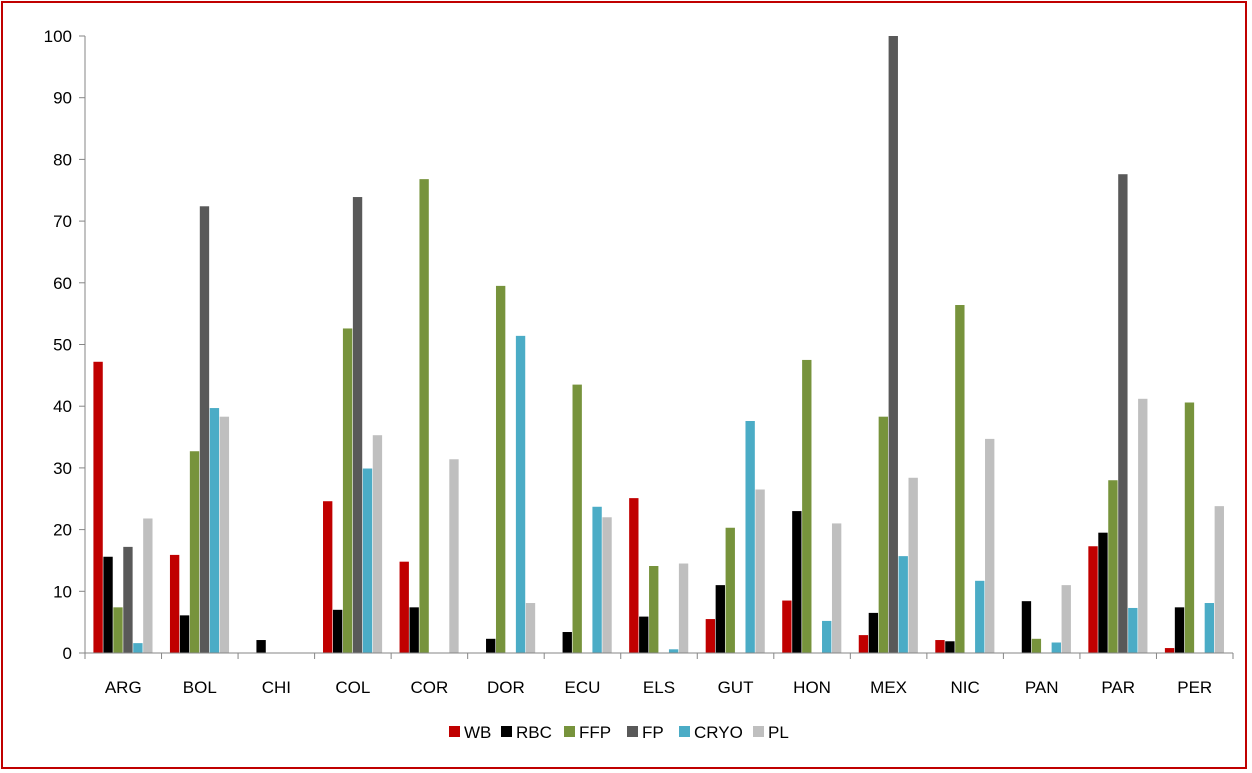 The width and height of the screenshot is (1252, 773). What do you see at coordinates (347, 490) in the screenshot?
I see `bar-ffp-col` at bounding box center [347, 490].